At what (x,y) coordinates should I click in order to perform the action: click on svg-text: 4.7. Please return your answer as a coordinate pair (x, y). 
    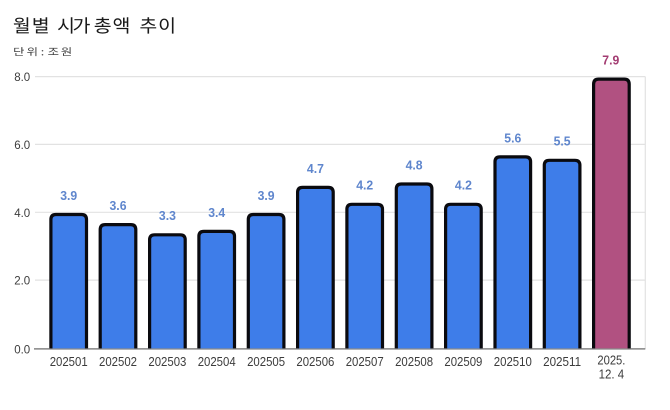
    Looking at the image, I should click on (315, 168).